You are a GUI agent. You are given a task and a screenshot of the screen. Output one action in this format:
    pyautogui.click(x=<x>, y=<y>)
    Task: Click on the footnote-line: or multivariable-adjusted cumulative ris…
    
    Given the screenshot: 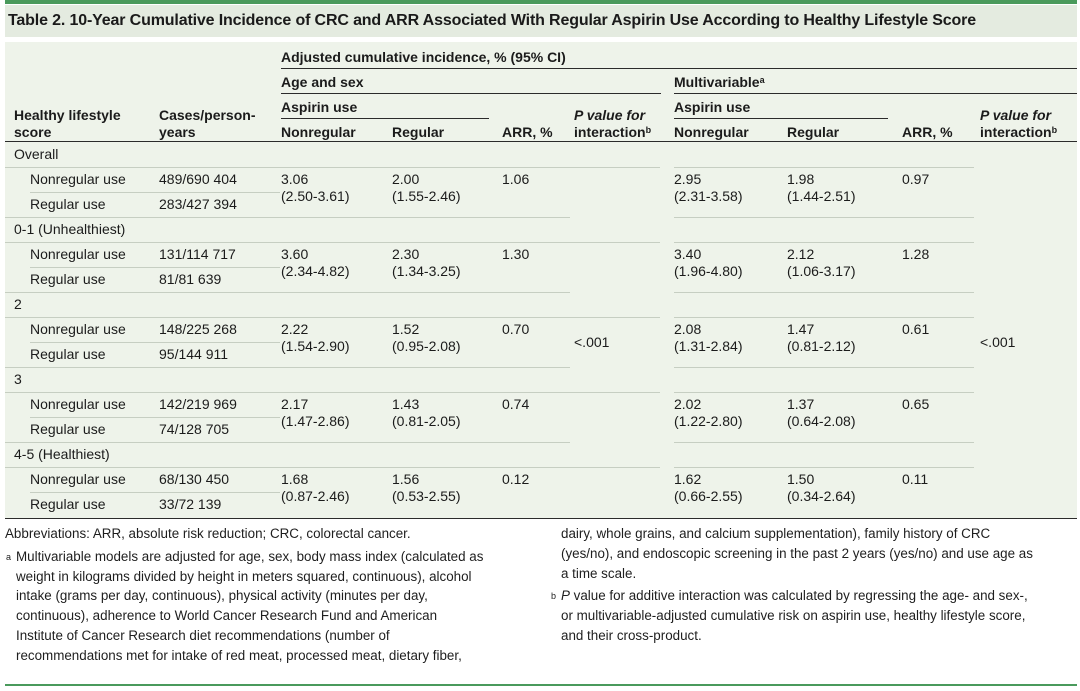 What is the action you would take?
    pyautogui.click(x=793, y=616)
    